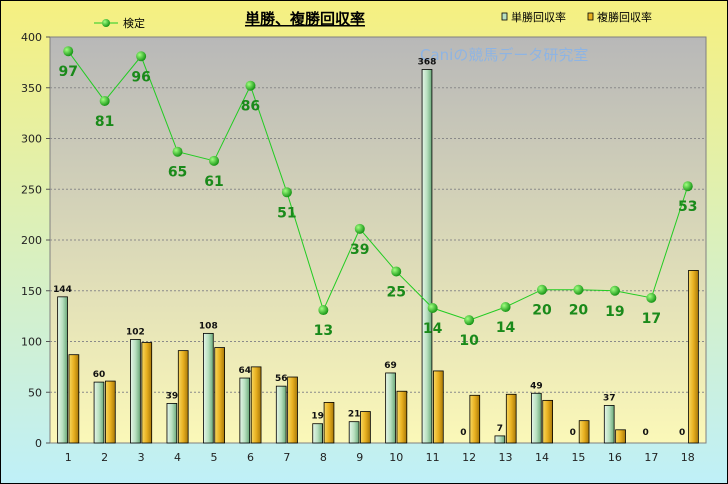 Image resolution: width=728 pixels, height=484 pixels. Describe the element at coordinates (380, 457) in the screenshot. I see `x-axis: 1 2 3 4 5 6 7 8 9 10 11 12 13 14 15 16 17 18` at that location.